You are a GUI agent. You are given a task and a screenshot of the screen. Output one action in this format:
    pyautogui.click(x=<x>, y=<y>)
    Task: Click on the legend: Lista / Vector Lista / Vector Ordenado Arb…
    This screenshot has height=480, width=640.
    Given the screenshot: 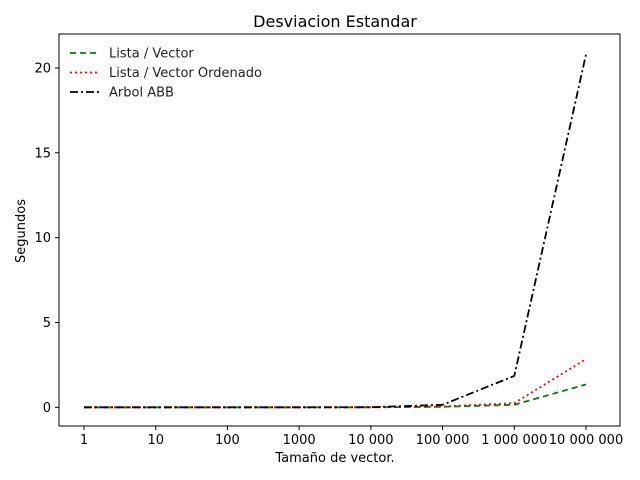 What is the action you would take?
    pyautogui.click(x=166, y=74)
    